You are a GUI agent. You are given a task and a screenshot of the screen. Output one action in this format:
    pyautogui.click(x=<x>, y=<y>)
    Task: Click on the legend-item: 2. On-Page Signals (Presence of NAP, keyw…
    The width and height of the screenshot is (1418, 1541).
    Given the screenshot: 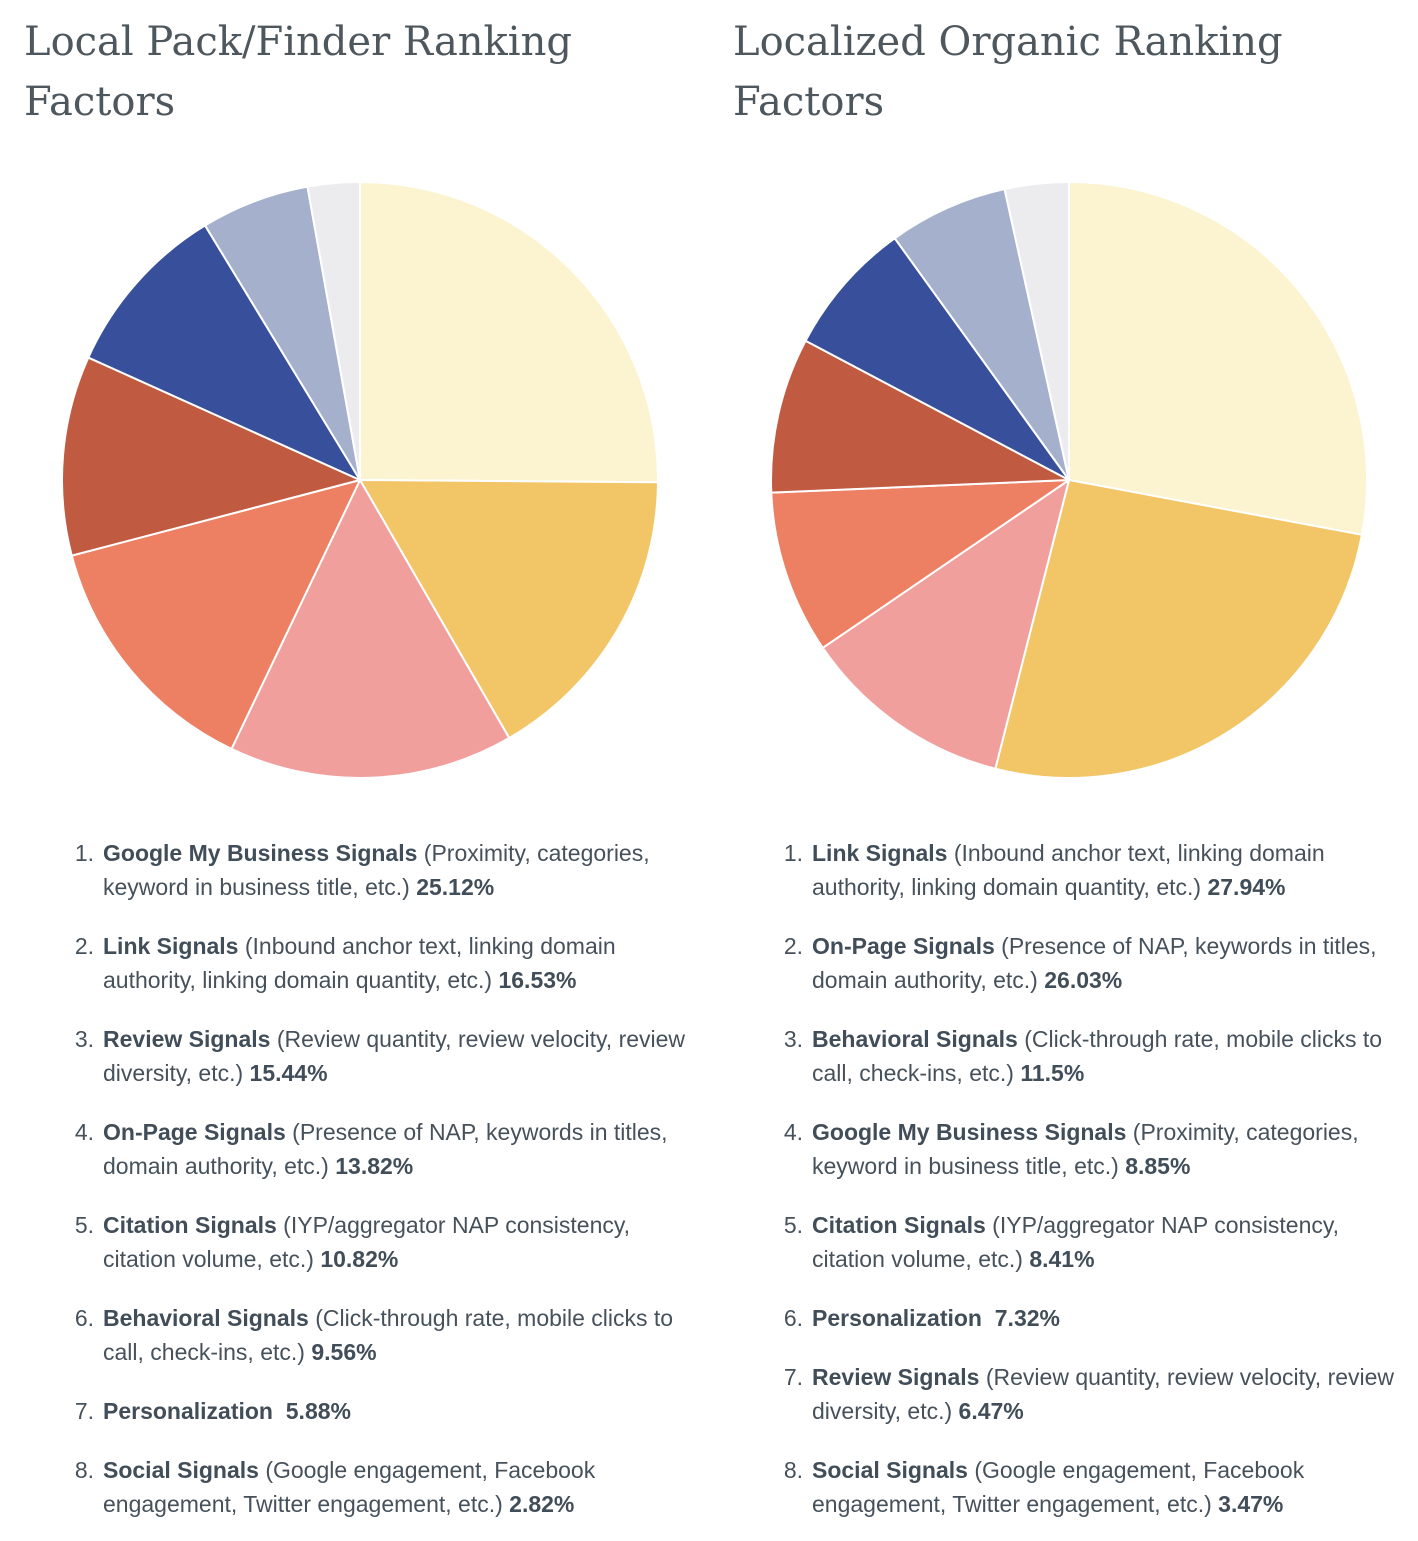 What is the action you would take?
    pyautogui.click(x=1081, y=963)
    